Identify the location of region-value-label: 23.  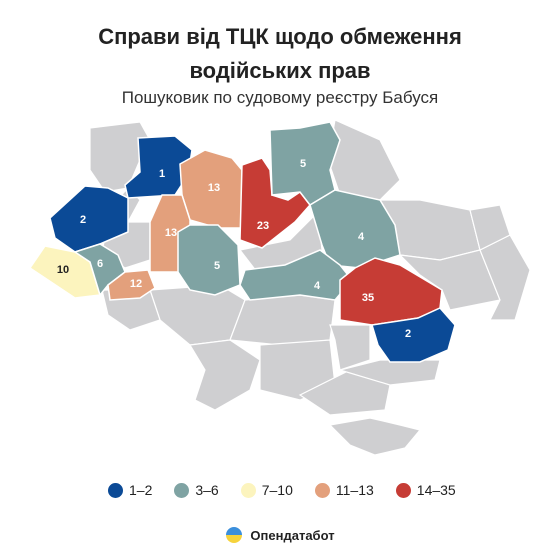
(263, 226).